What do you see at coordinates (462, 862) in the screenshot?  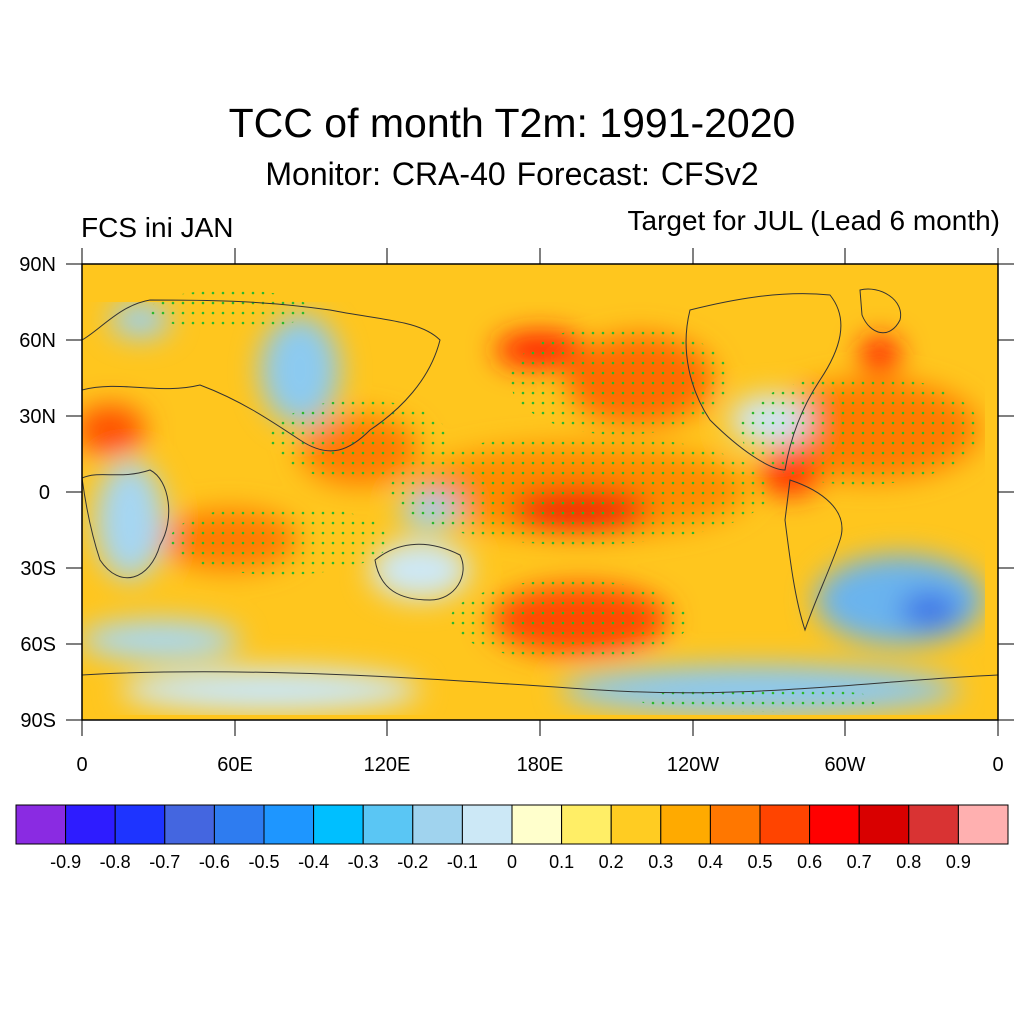 I see `colorbar-label: -0.1` at bounding box center [462, 862].